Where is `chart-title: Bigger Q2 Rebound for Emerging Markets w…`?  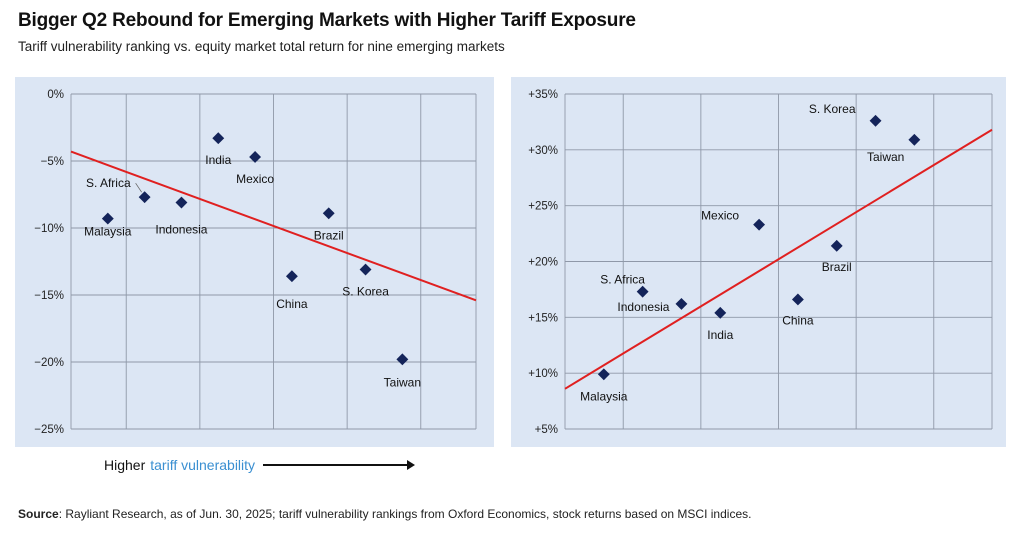
chart-title: Bigger Q2 Rebound for Emerging Markets w… is located at coordinates (327, 20).